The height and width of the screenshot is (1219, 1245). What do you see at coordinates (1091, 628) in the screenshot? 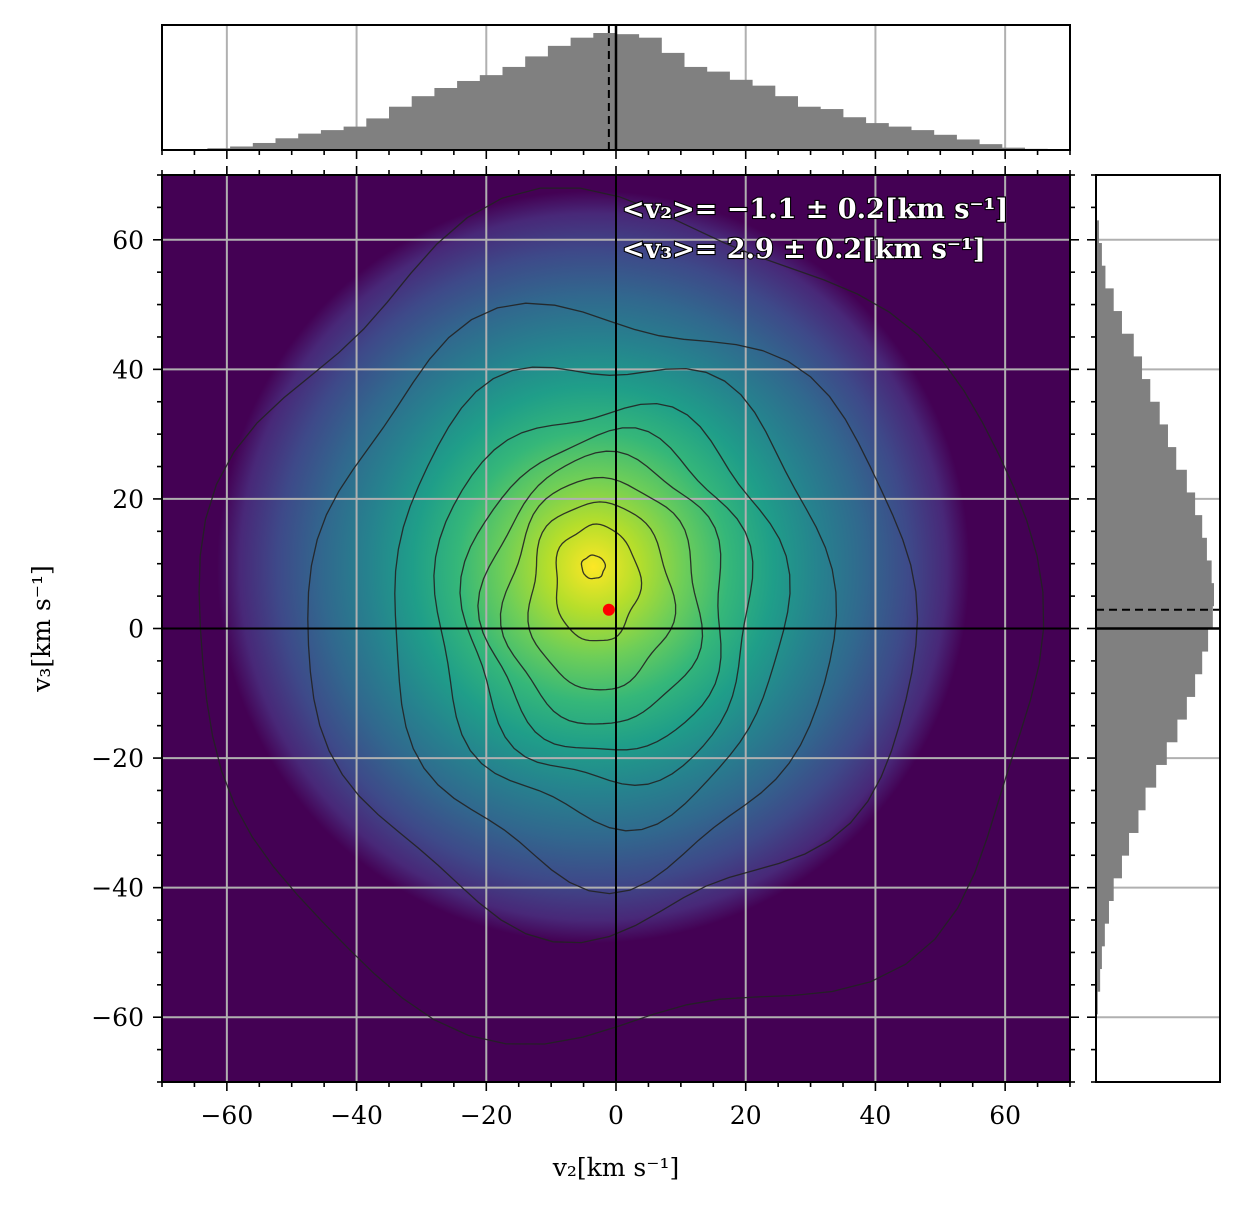
I see `right-hist-ticks` at bounding box center [1091, 628].